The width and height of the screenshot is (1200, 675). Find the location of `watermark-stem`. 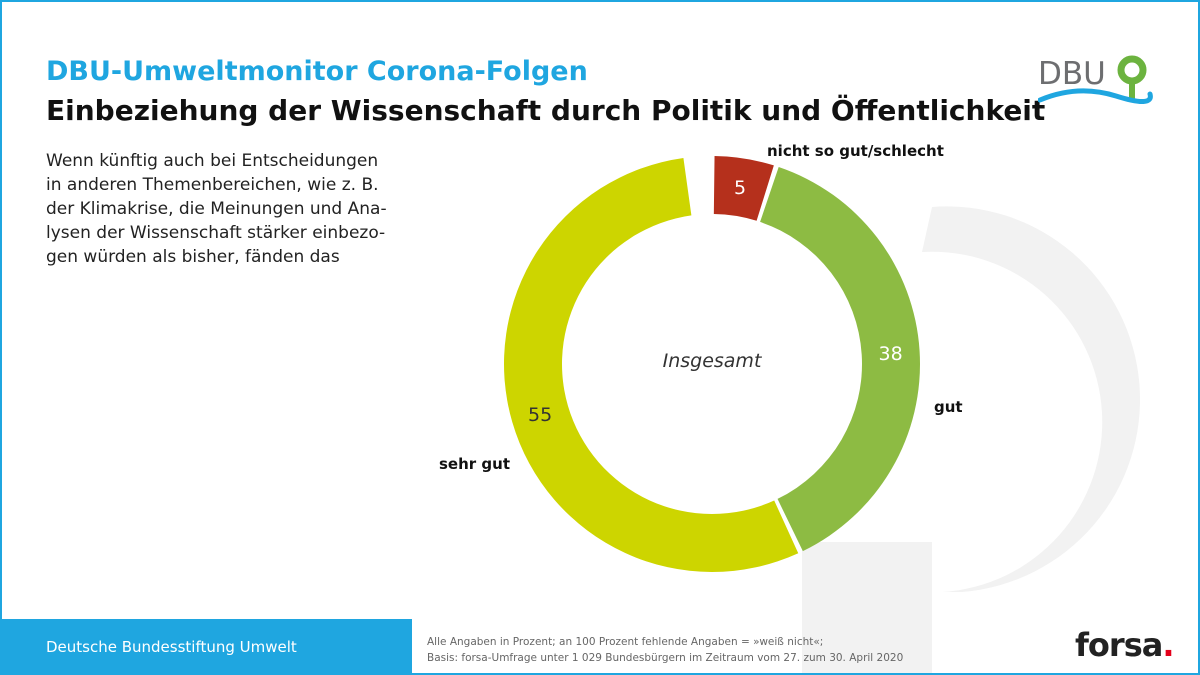

watermark-stem is located at coordinates (867, 607).